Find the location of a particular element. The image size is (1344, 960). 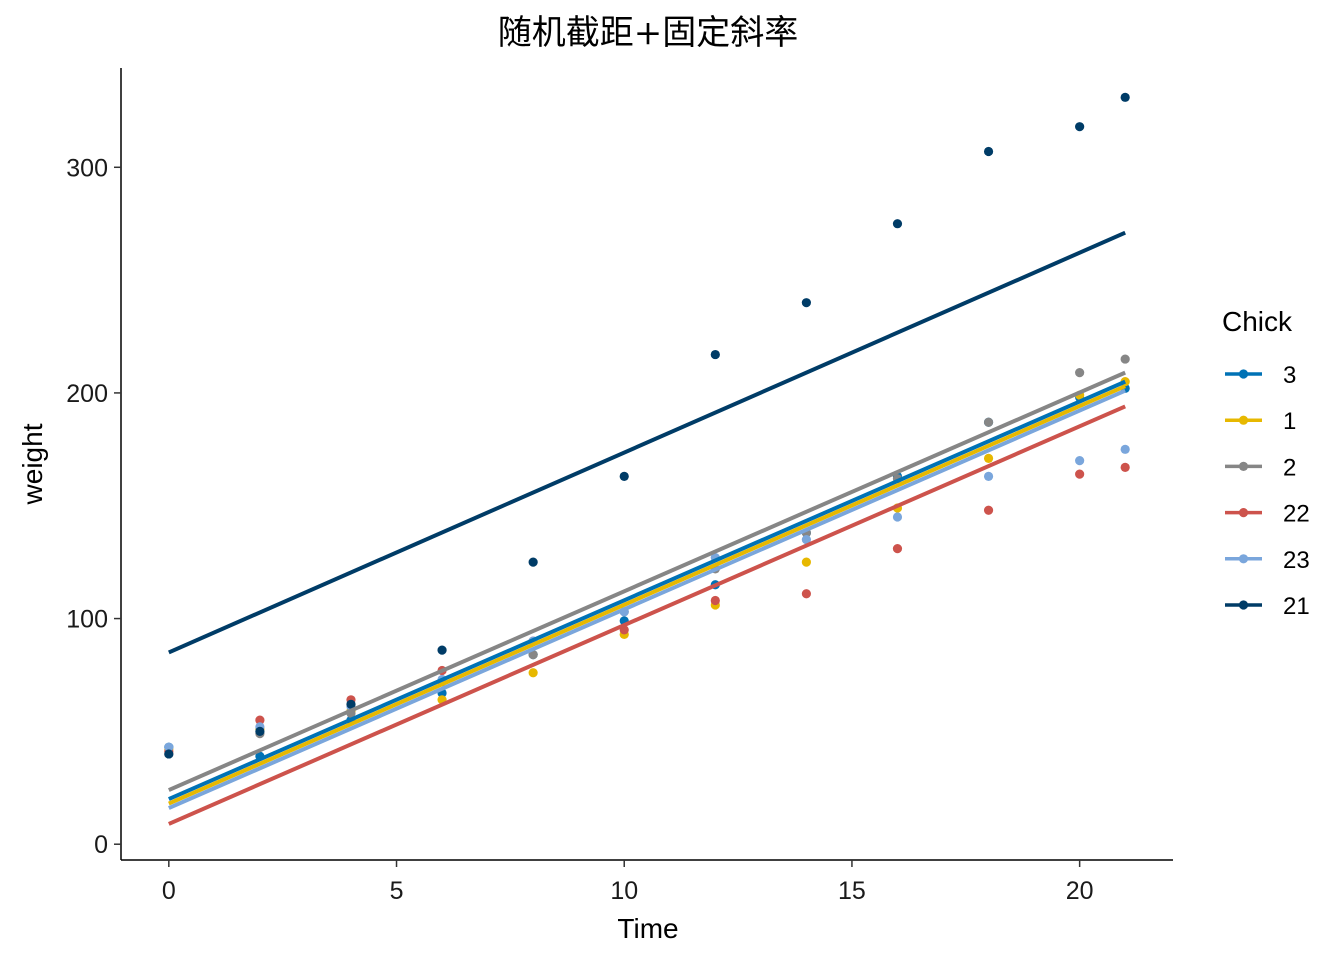

y-tick-label: 0 is located at coordinates (101, 845).